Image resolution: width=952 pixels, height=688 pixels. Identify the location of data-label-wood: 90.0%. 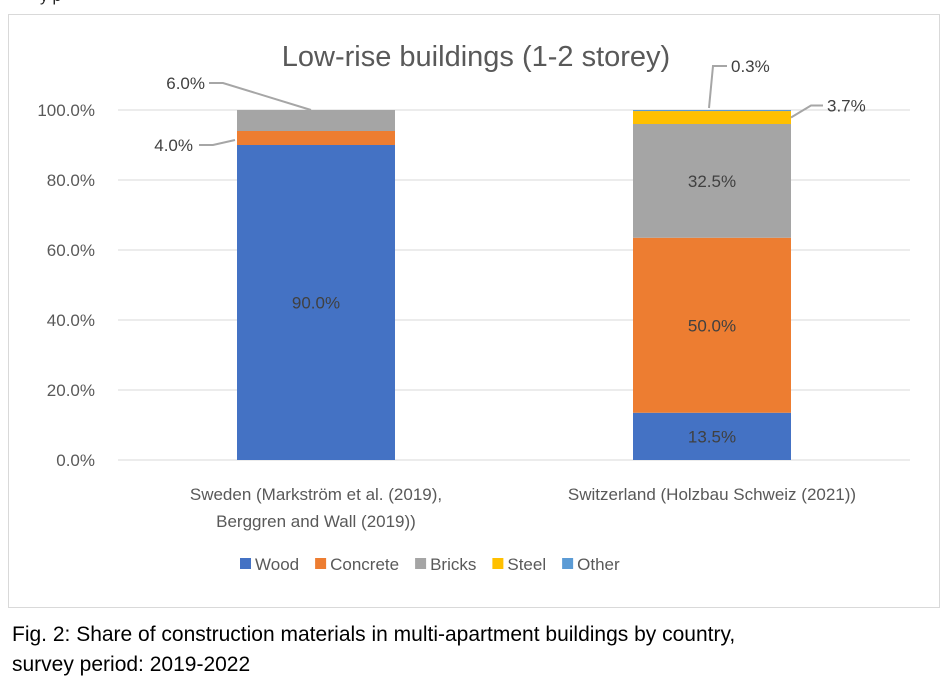
(316, 303).